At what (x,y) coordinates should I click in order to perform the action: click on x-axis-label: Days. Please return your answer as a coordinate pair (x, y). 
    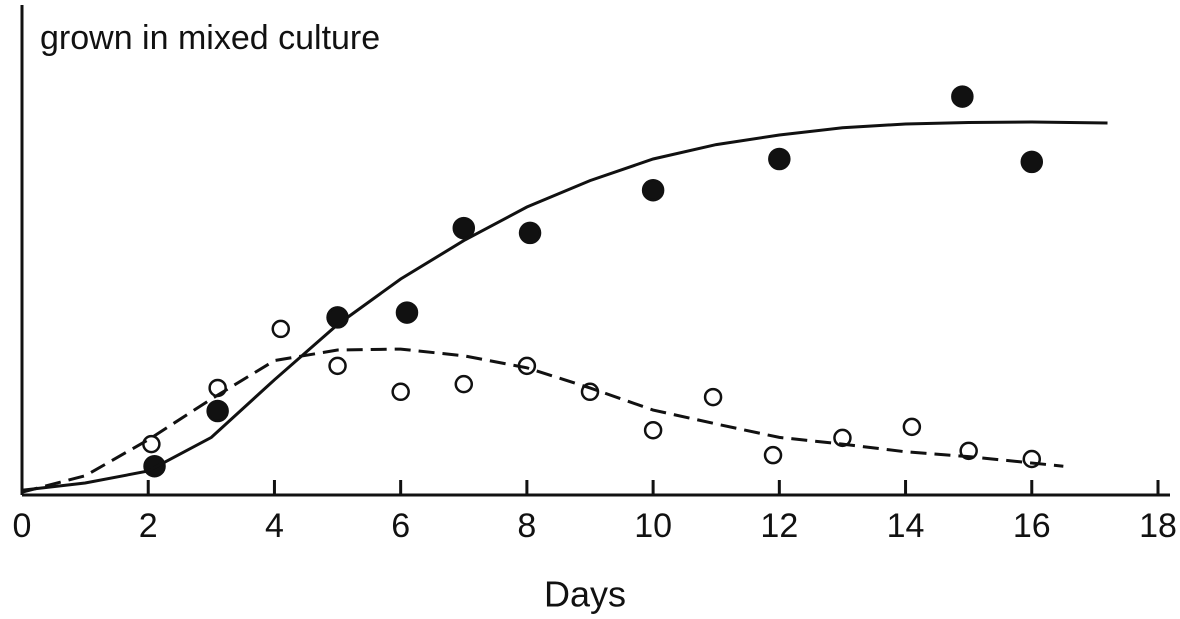
    Looking at the image, I should click on (585, 594).